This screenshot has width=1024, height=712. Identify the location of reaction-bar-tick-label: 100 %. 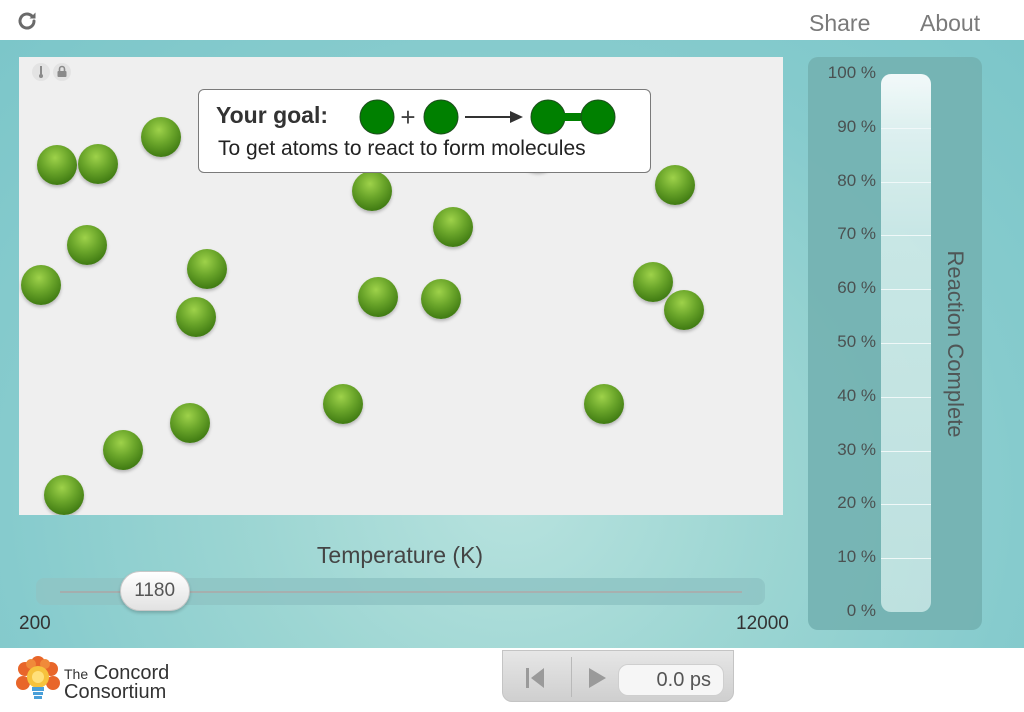
(851, 72).